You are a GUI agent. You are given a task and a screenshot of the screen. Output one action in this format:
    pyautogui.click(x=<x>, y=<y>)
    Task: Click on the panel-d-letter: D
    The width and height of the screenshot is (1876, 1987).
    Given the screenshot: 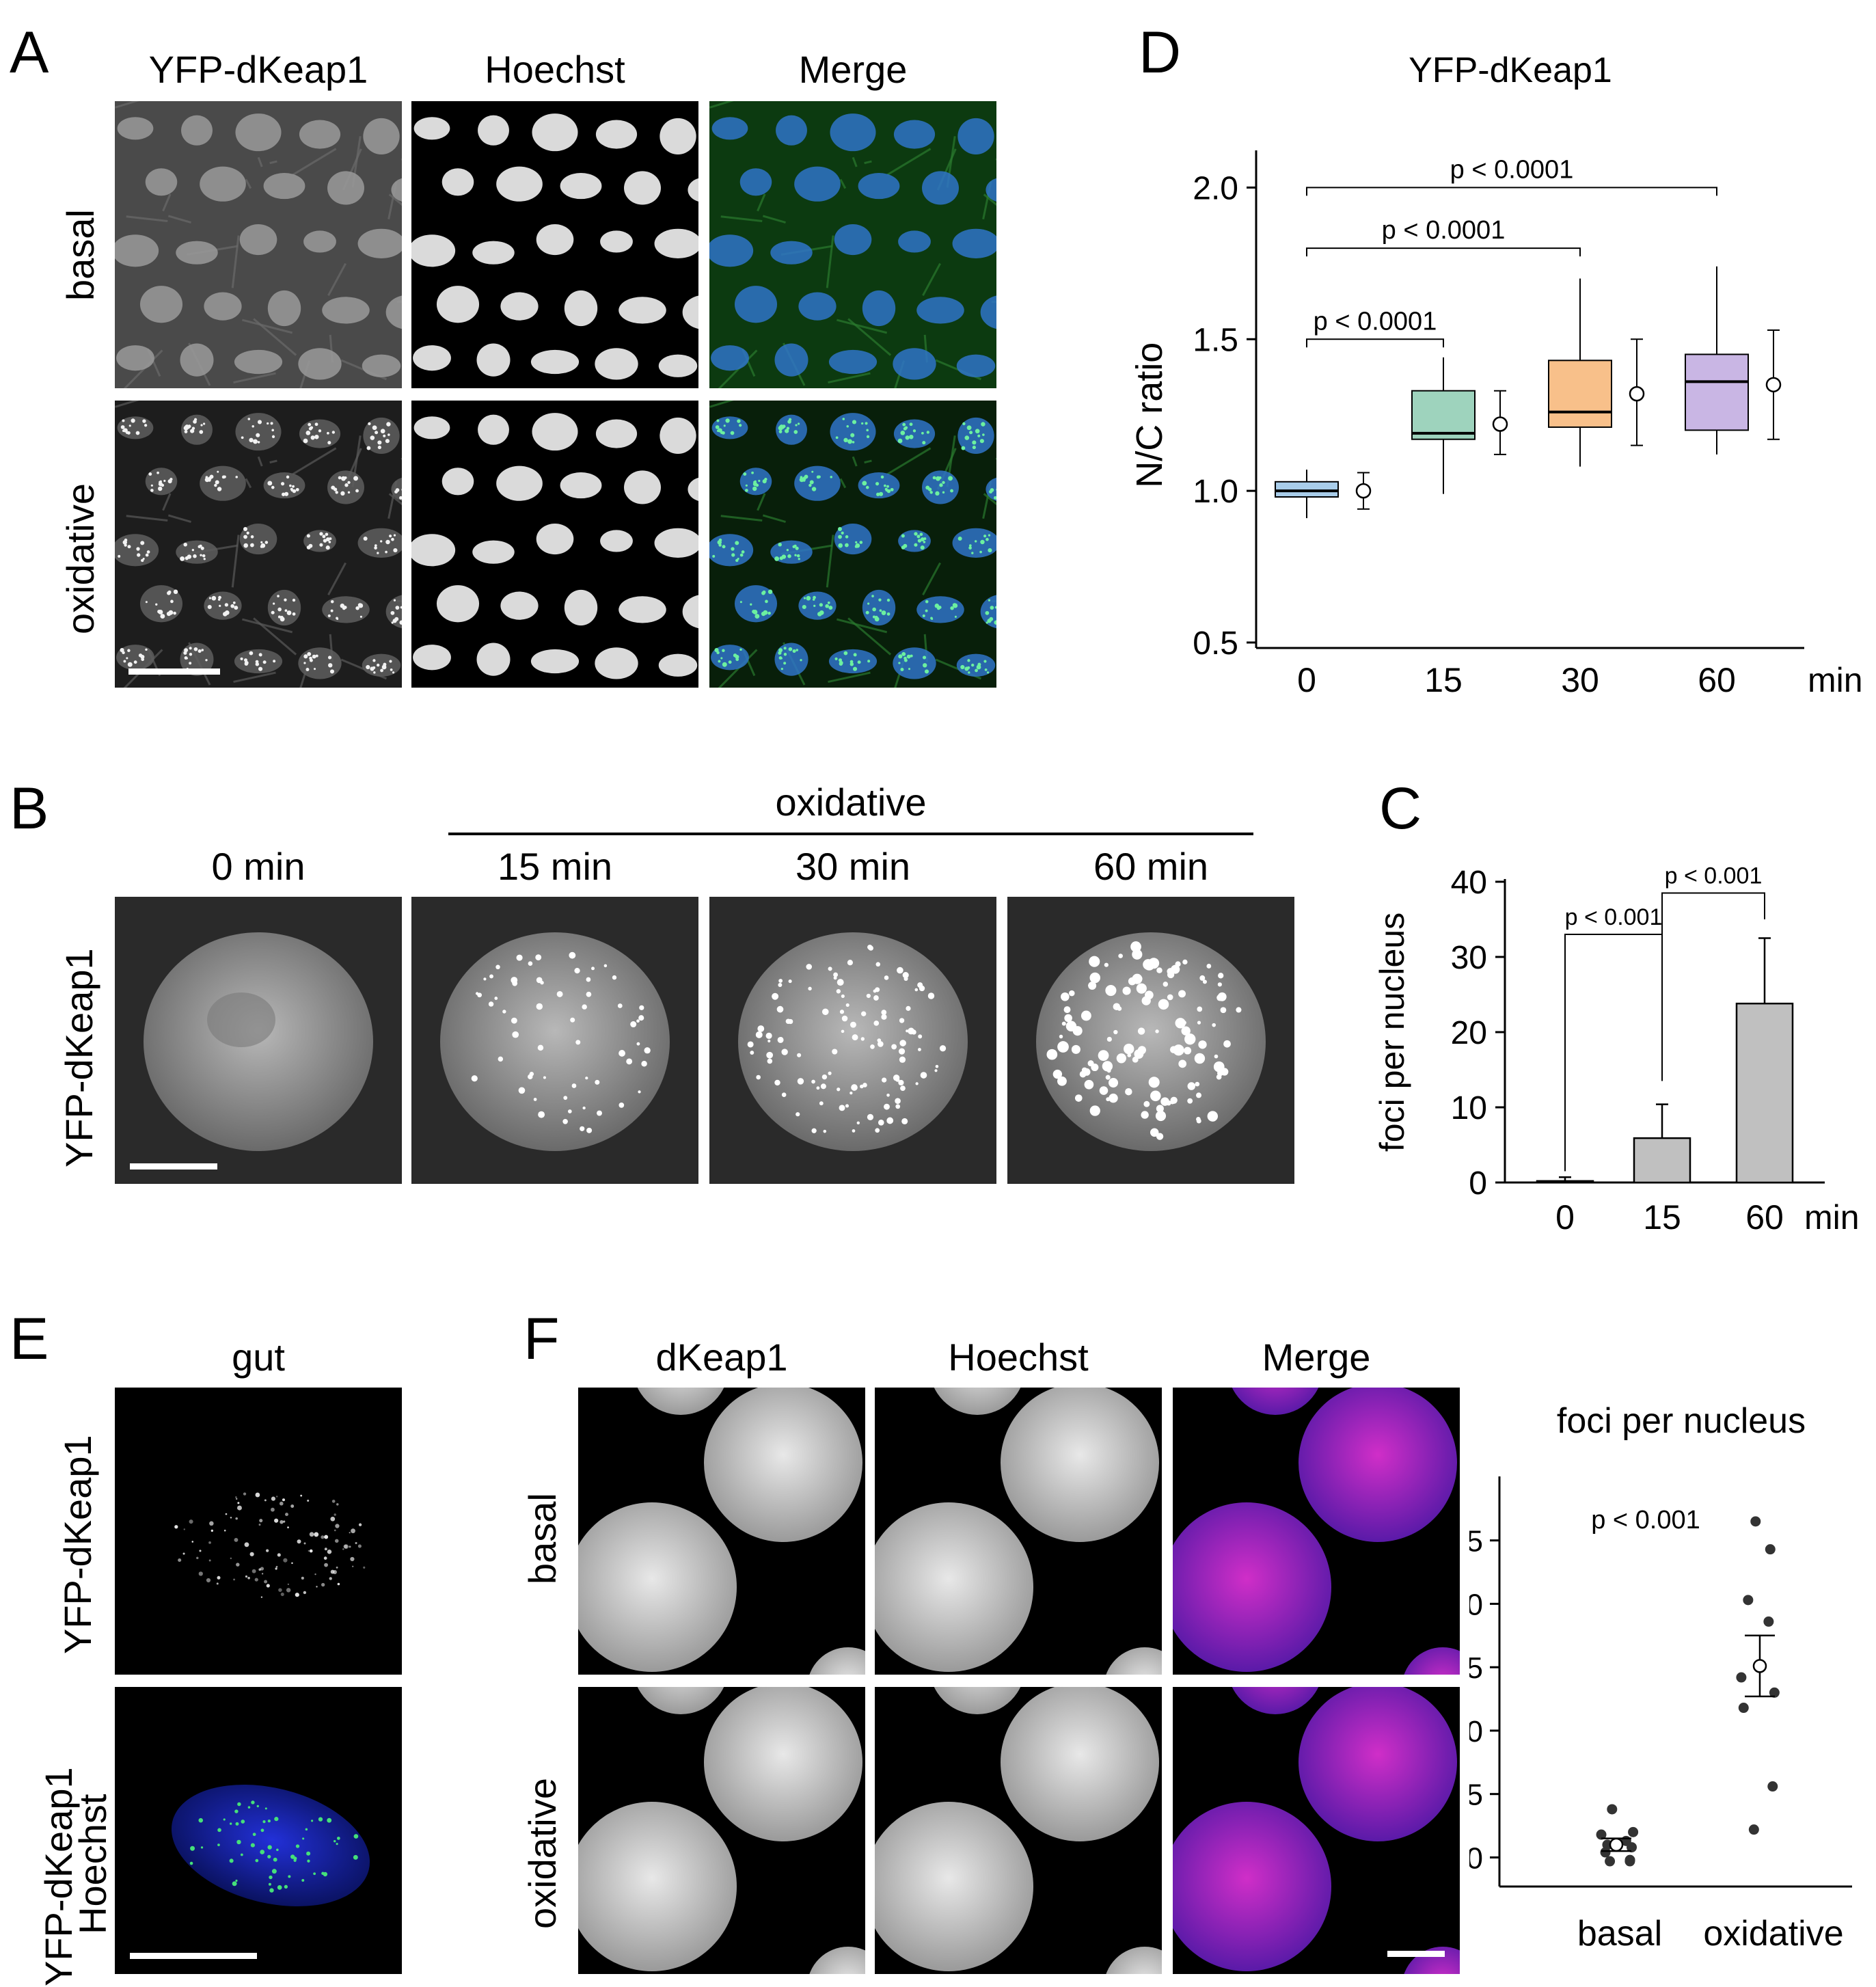 What is the action you would take?
    pyautogui.click(x=1160, y=52)
    